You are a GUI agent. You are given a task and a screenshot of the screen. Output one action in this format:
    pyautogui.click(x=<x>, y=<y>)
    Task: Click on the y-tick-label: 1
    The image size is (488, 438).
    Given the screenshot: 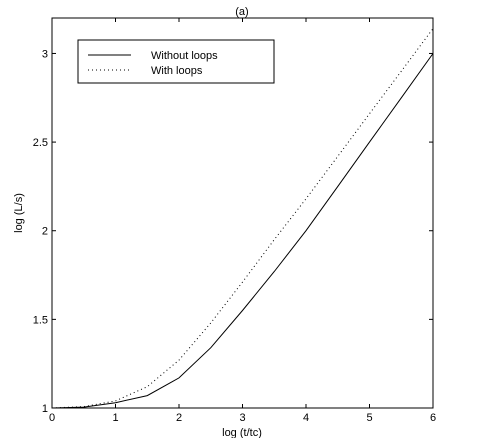 What is the action you would take?
    pyautogui.click(x=45, y=409)
    